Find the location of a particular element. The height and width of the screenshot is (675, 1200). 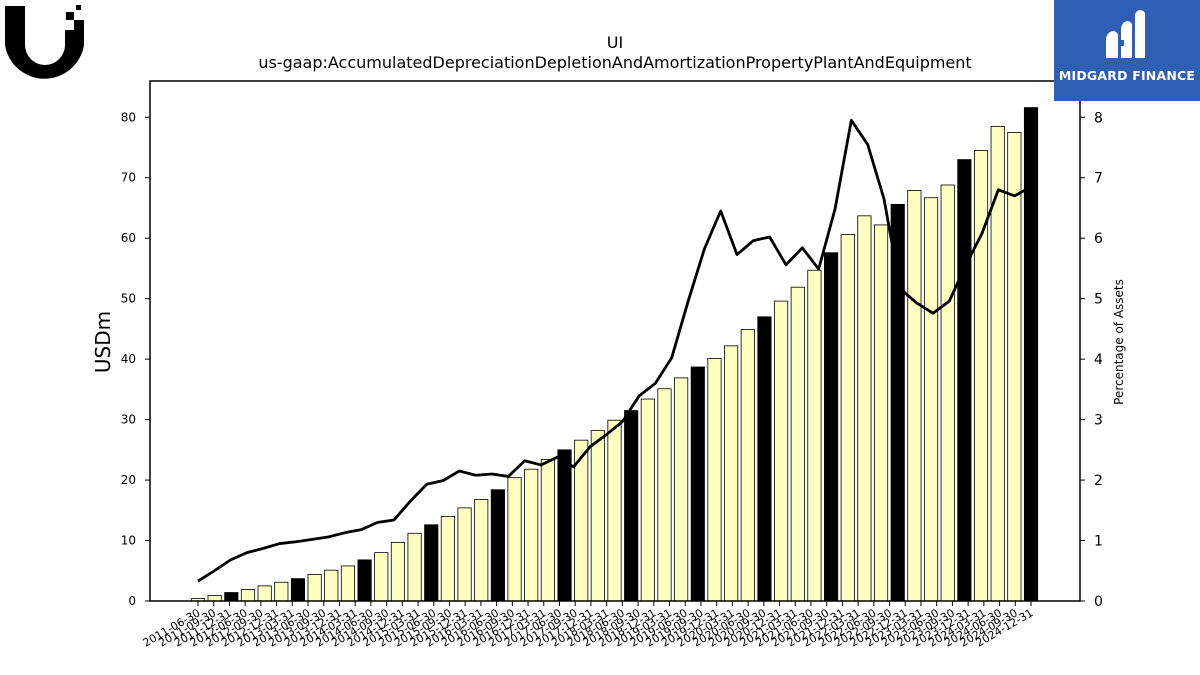

y2-tick-label: 1 is located at coordinates (1098, 542).